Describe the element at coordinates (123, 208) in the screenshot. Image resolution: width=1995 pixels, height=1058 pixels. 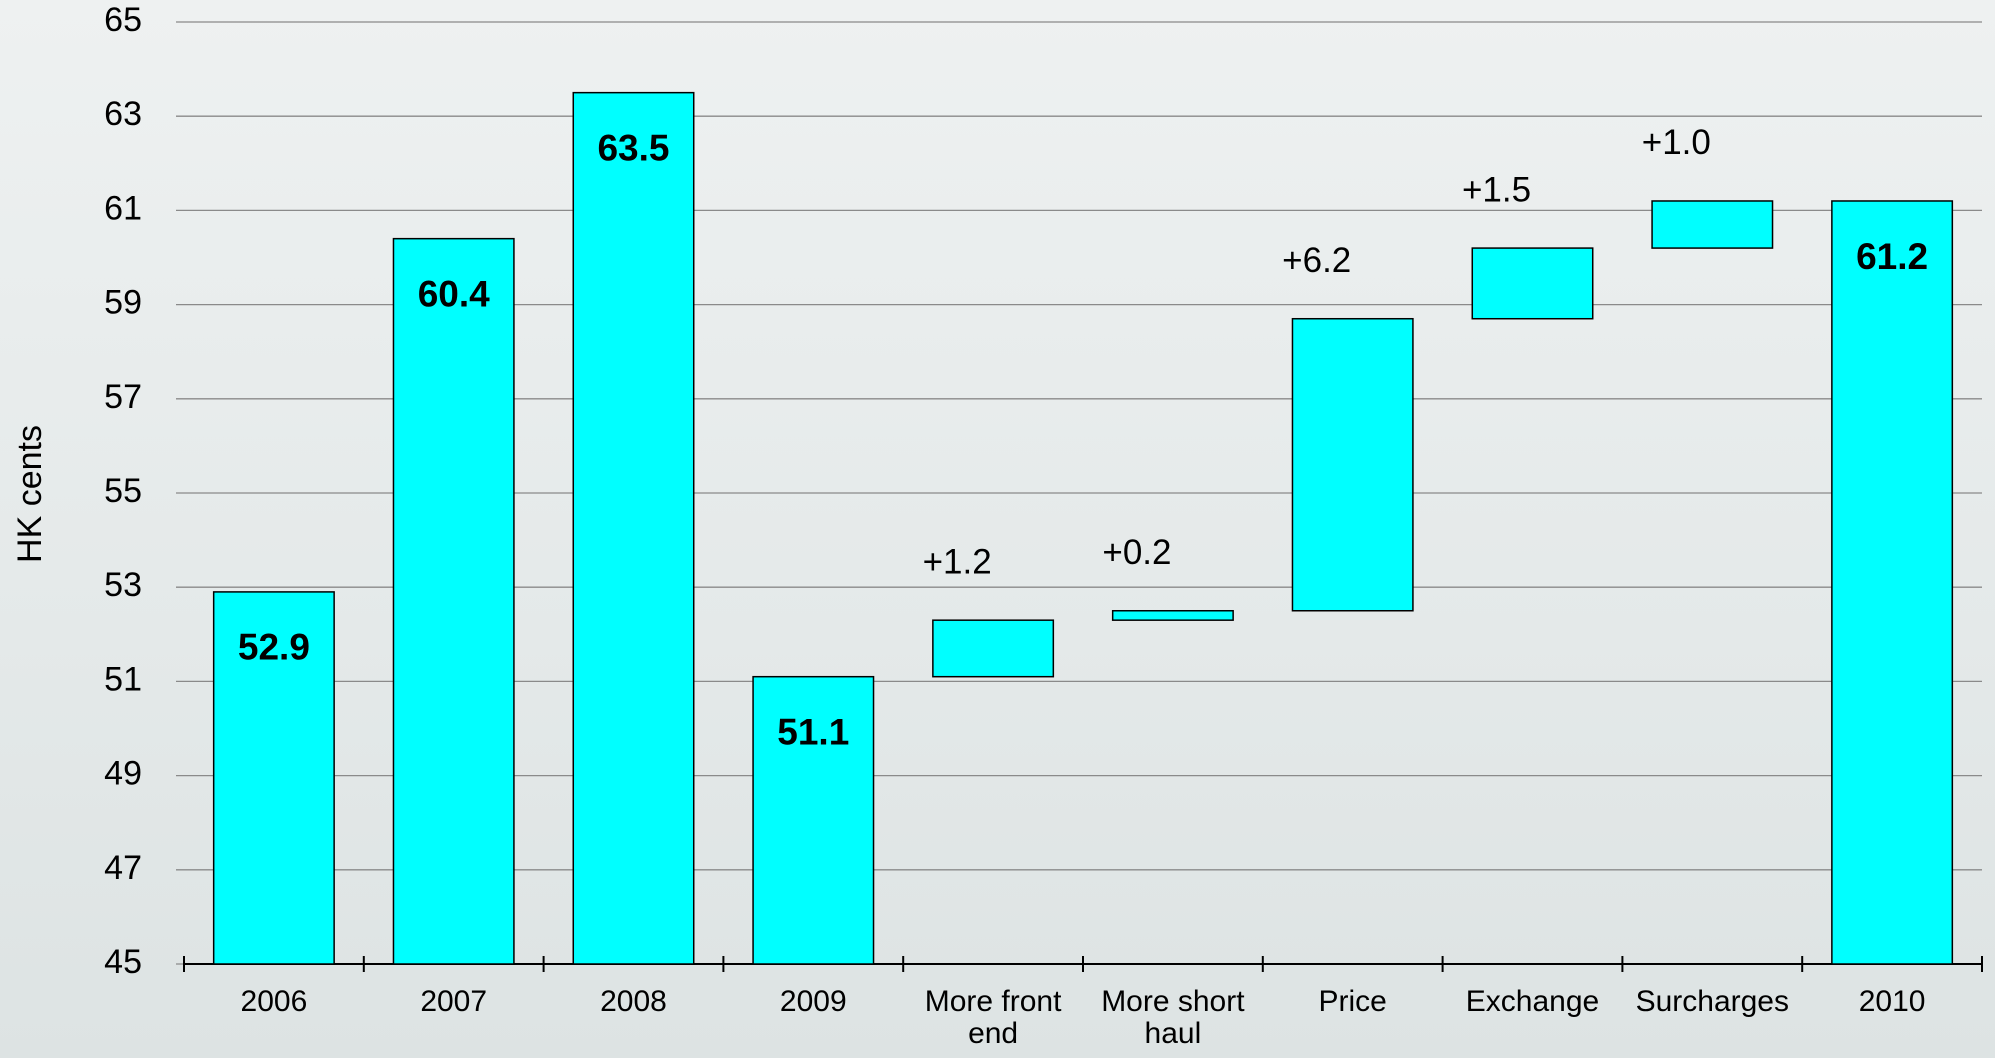
I see `y-tick-label: 61` at that location.